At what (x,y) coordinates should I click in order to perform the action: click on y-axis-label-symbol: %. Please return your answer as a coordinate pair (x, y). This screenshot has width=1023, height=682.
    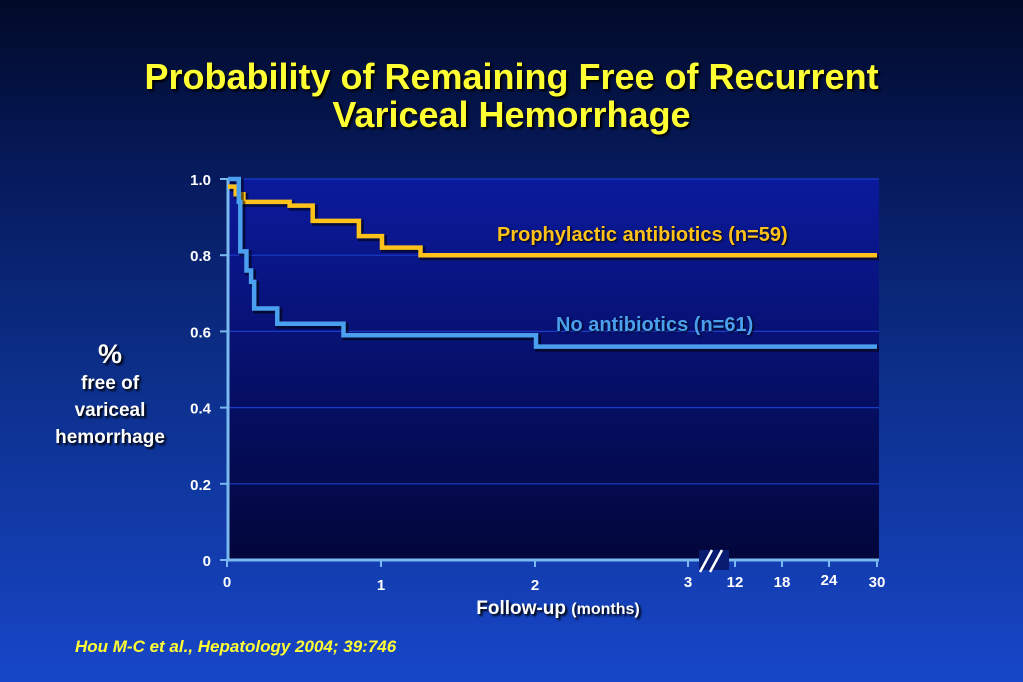
    Looking at the image, I should click on (109, 354).